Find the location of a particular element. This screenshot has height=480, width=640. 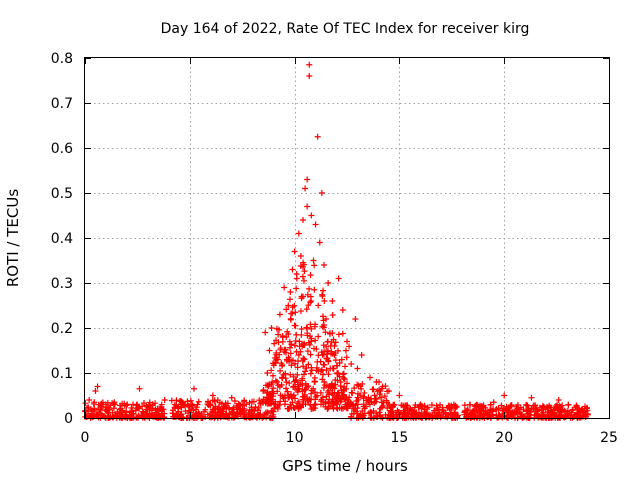

y-axis-title: ROTI / TECUs is located at coordinates (13, 238).